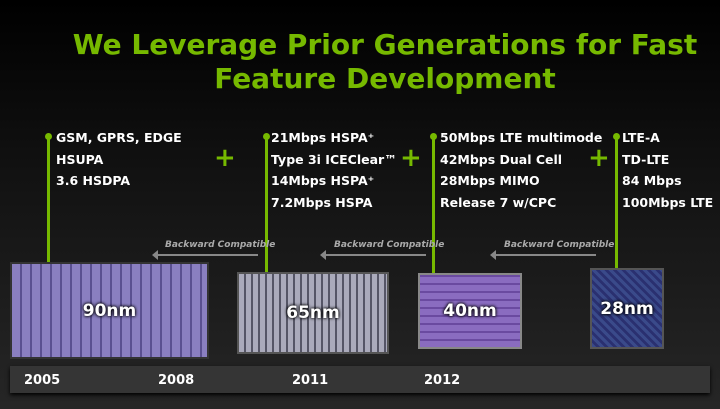  What do you see at coordinates (109, 310) in the screenshot?
I see `chip-die-90nm: 90nm` at bounding box center [109, 310].